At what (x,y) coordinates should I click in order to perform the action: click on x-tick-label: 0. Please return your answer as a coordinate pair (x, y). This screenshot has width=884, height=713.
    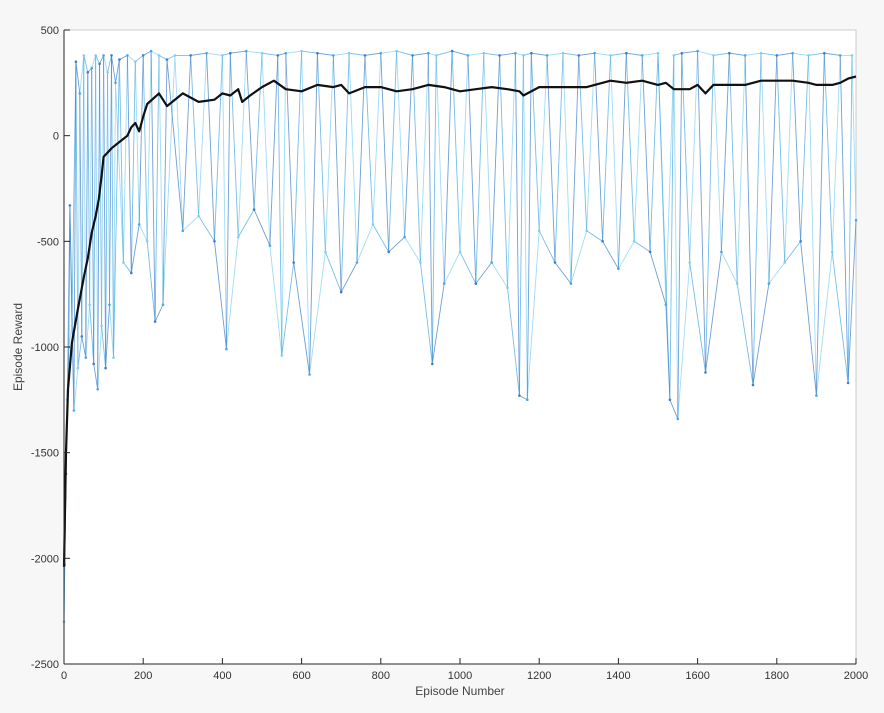
    Looking at the image, I should click on (64, 676).